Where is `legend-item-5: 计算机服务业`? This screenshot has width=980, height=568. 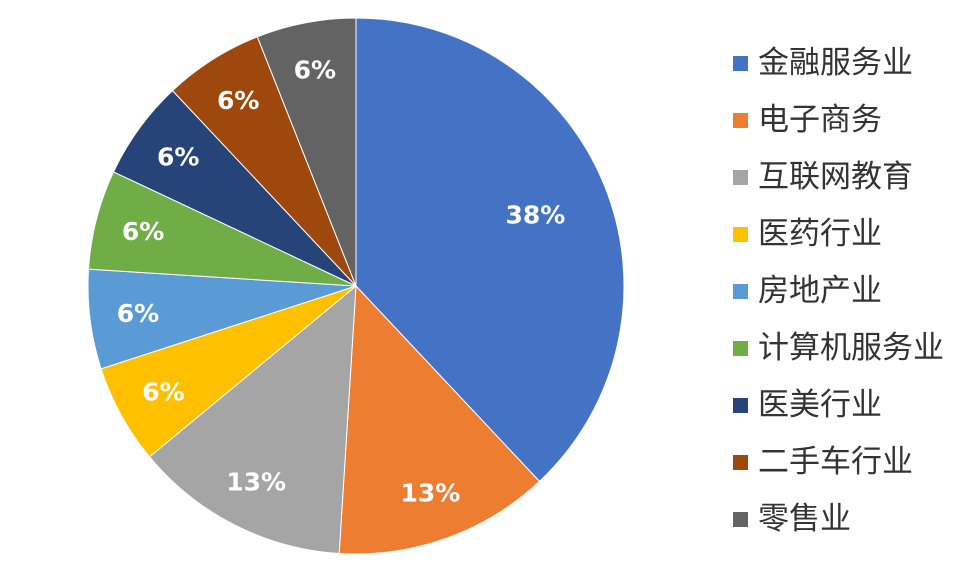 legend-item-5: 计算机服务业 is located at coordinates (853, 348).